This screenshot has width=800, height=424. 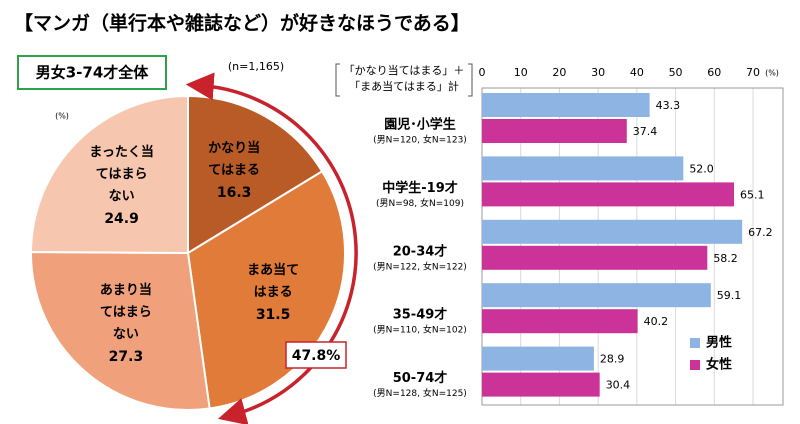 What do you see at coordinates (420, 378) in the screenshot?
I see `category-label: 50-74才` at bounding box center [420, 378].